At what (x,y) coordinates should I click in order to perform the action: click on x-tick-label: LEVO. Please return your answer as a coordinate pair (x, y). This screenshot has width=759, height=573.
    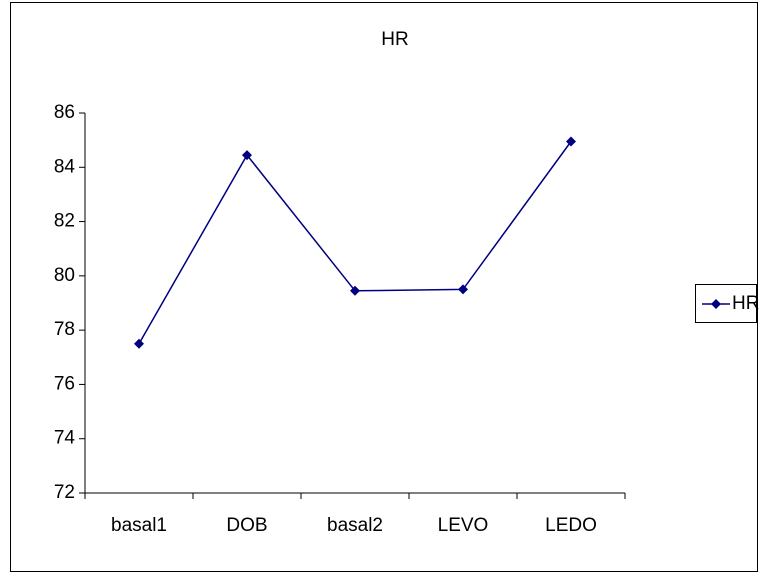
    Looking at the image, I should click on (463, 525).